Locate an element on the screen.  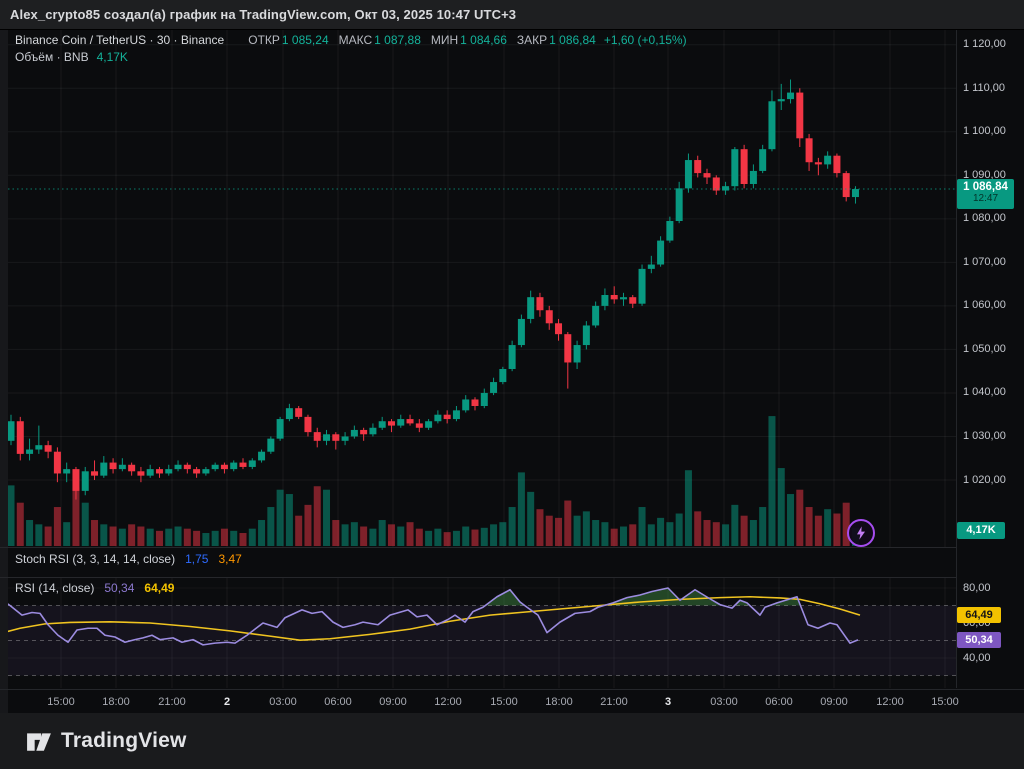
time-label: 12:00 is located at coordinates (890, 702).